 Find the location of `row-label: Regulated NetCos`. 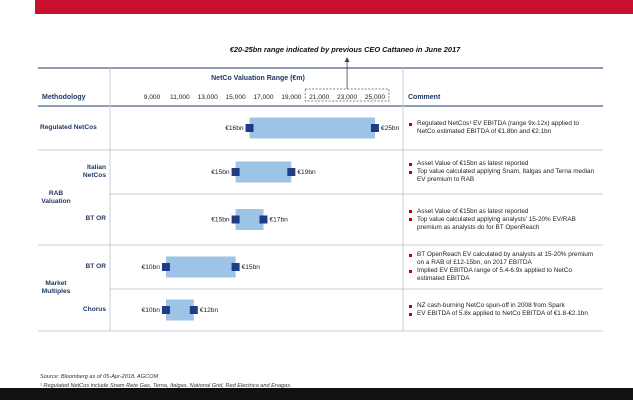

row-label: Regulated NetCos is located at coordinates (68, 127).